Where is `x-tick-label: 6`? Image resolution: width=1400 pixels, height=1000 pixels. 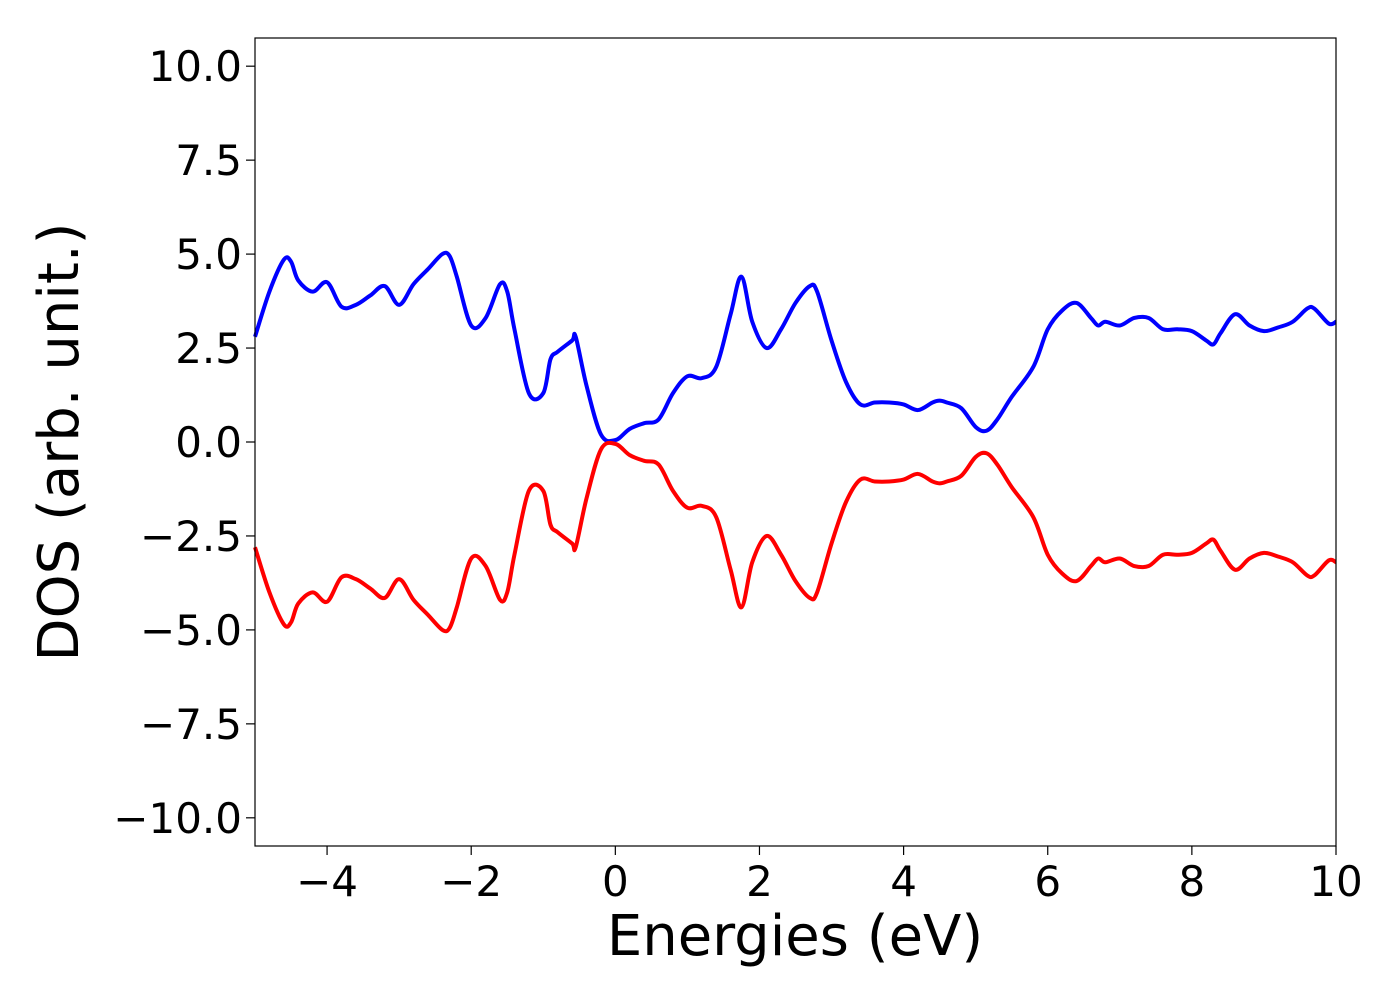
x-tick-label: 6 is located at coordinates (1047, 881).